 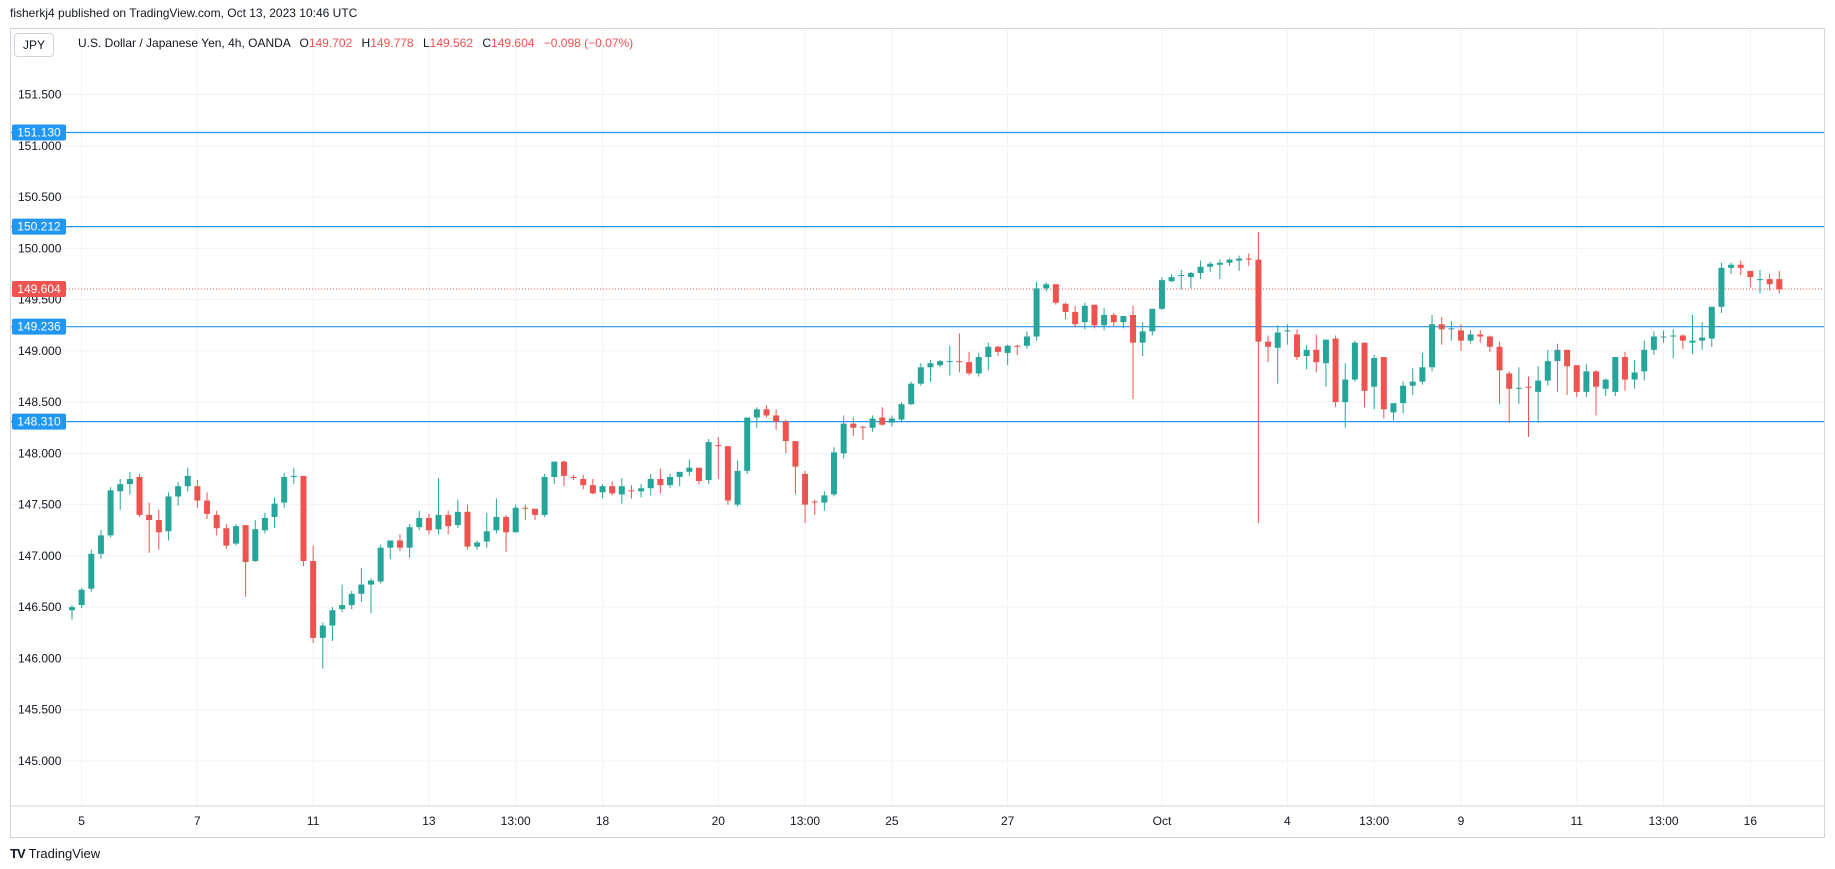 I want to click on symbol-badge: JPY, so click(x=34, y=45).